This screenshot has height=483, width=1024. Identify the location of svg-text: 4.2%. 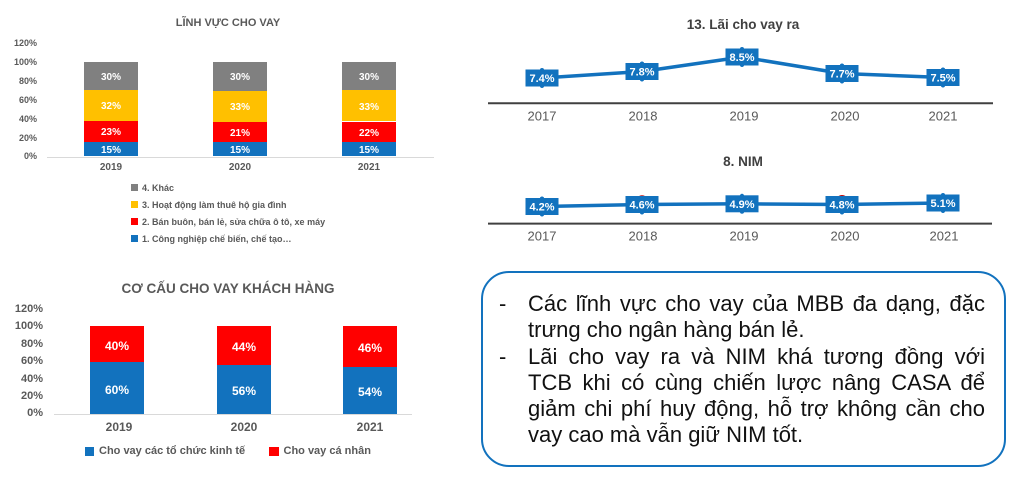
(541, 208).